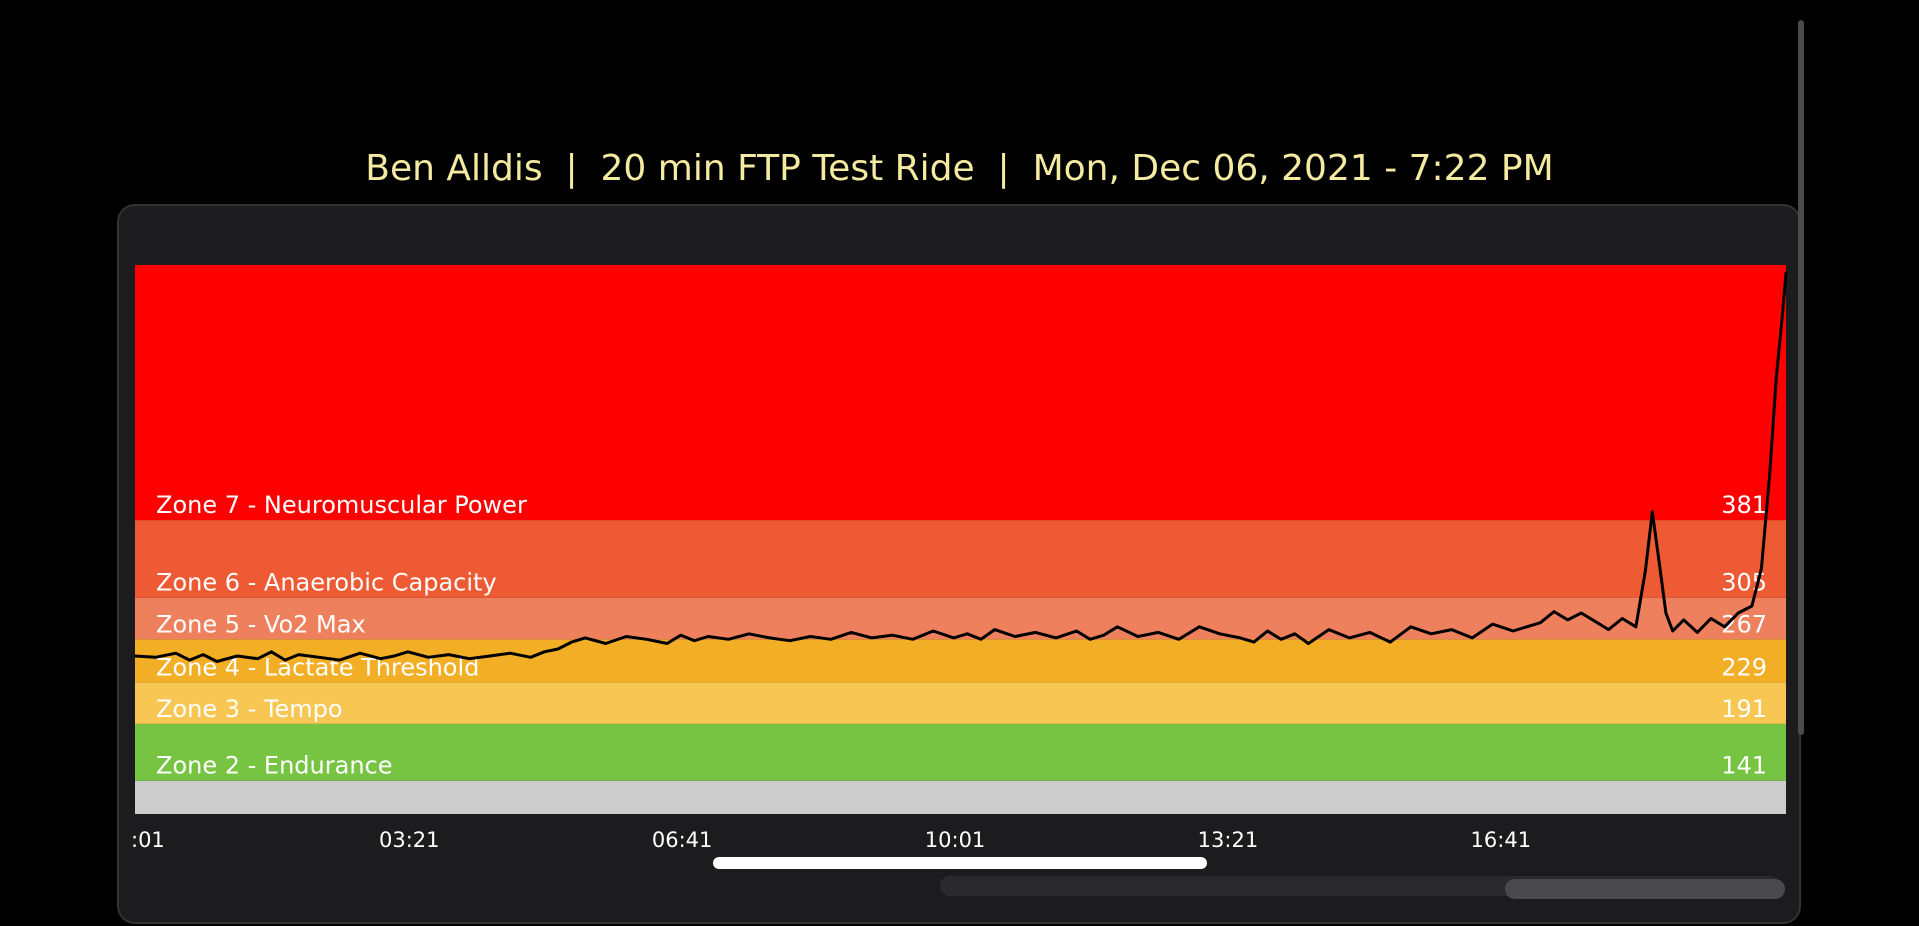  Describe the element at coordinates (326, 583) in the screenshot. I see `zone-label-5: Zone 6 - Anaerobic Capacity` at that location.